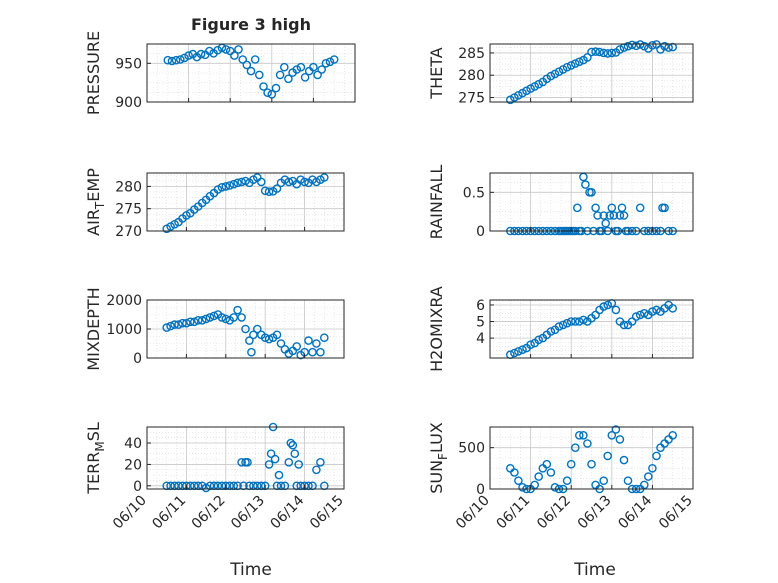  Describe the element at coordinates (133, 465) in the screenshot. I see `y-tick-label: 20` at that location.